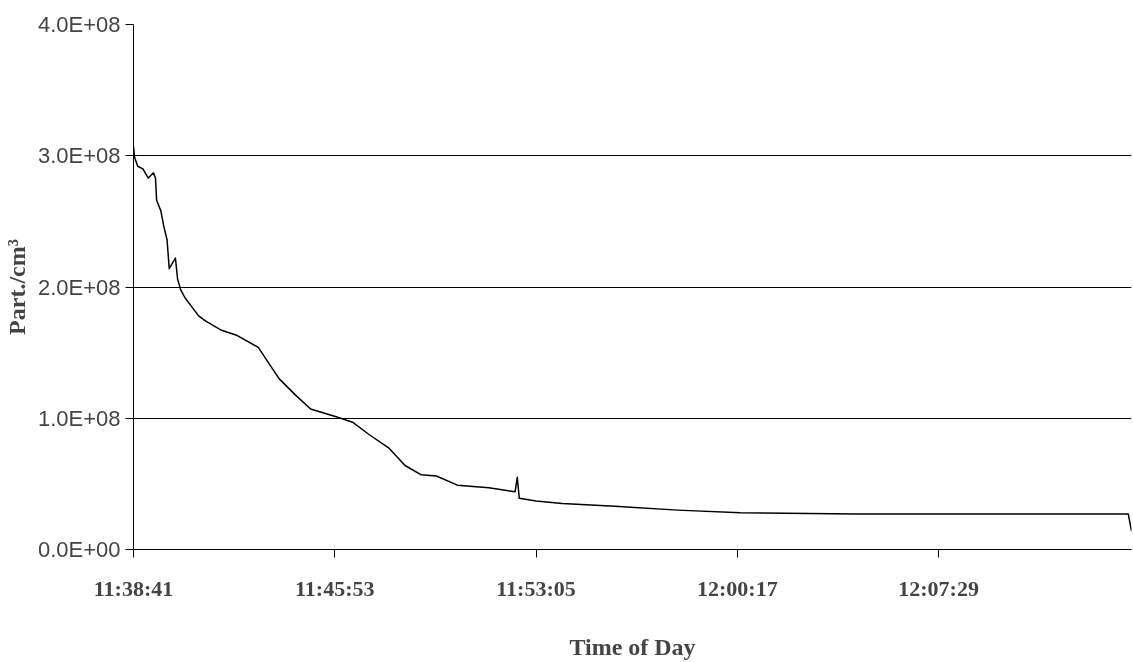  Describe the element at coordinates (536, 588) in the screenshot. I see `x-tick-label: 11:53:05` at that location.